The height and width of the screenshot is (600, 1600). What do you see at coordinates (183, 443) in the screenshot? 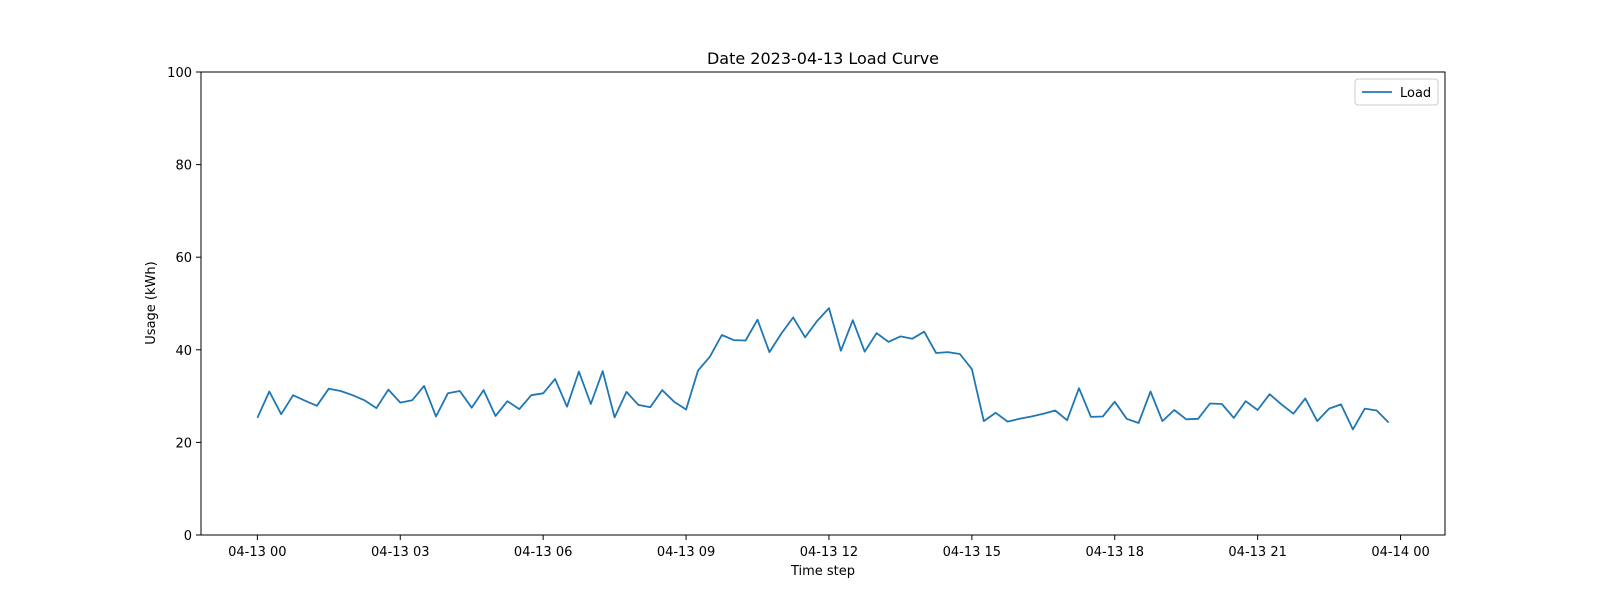
I see `y-tick-label: 20` at bounding box center [183, 443].